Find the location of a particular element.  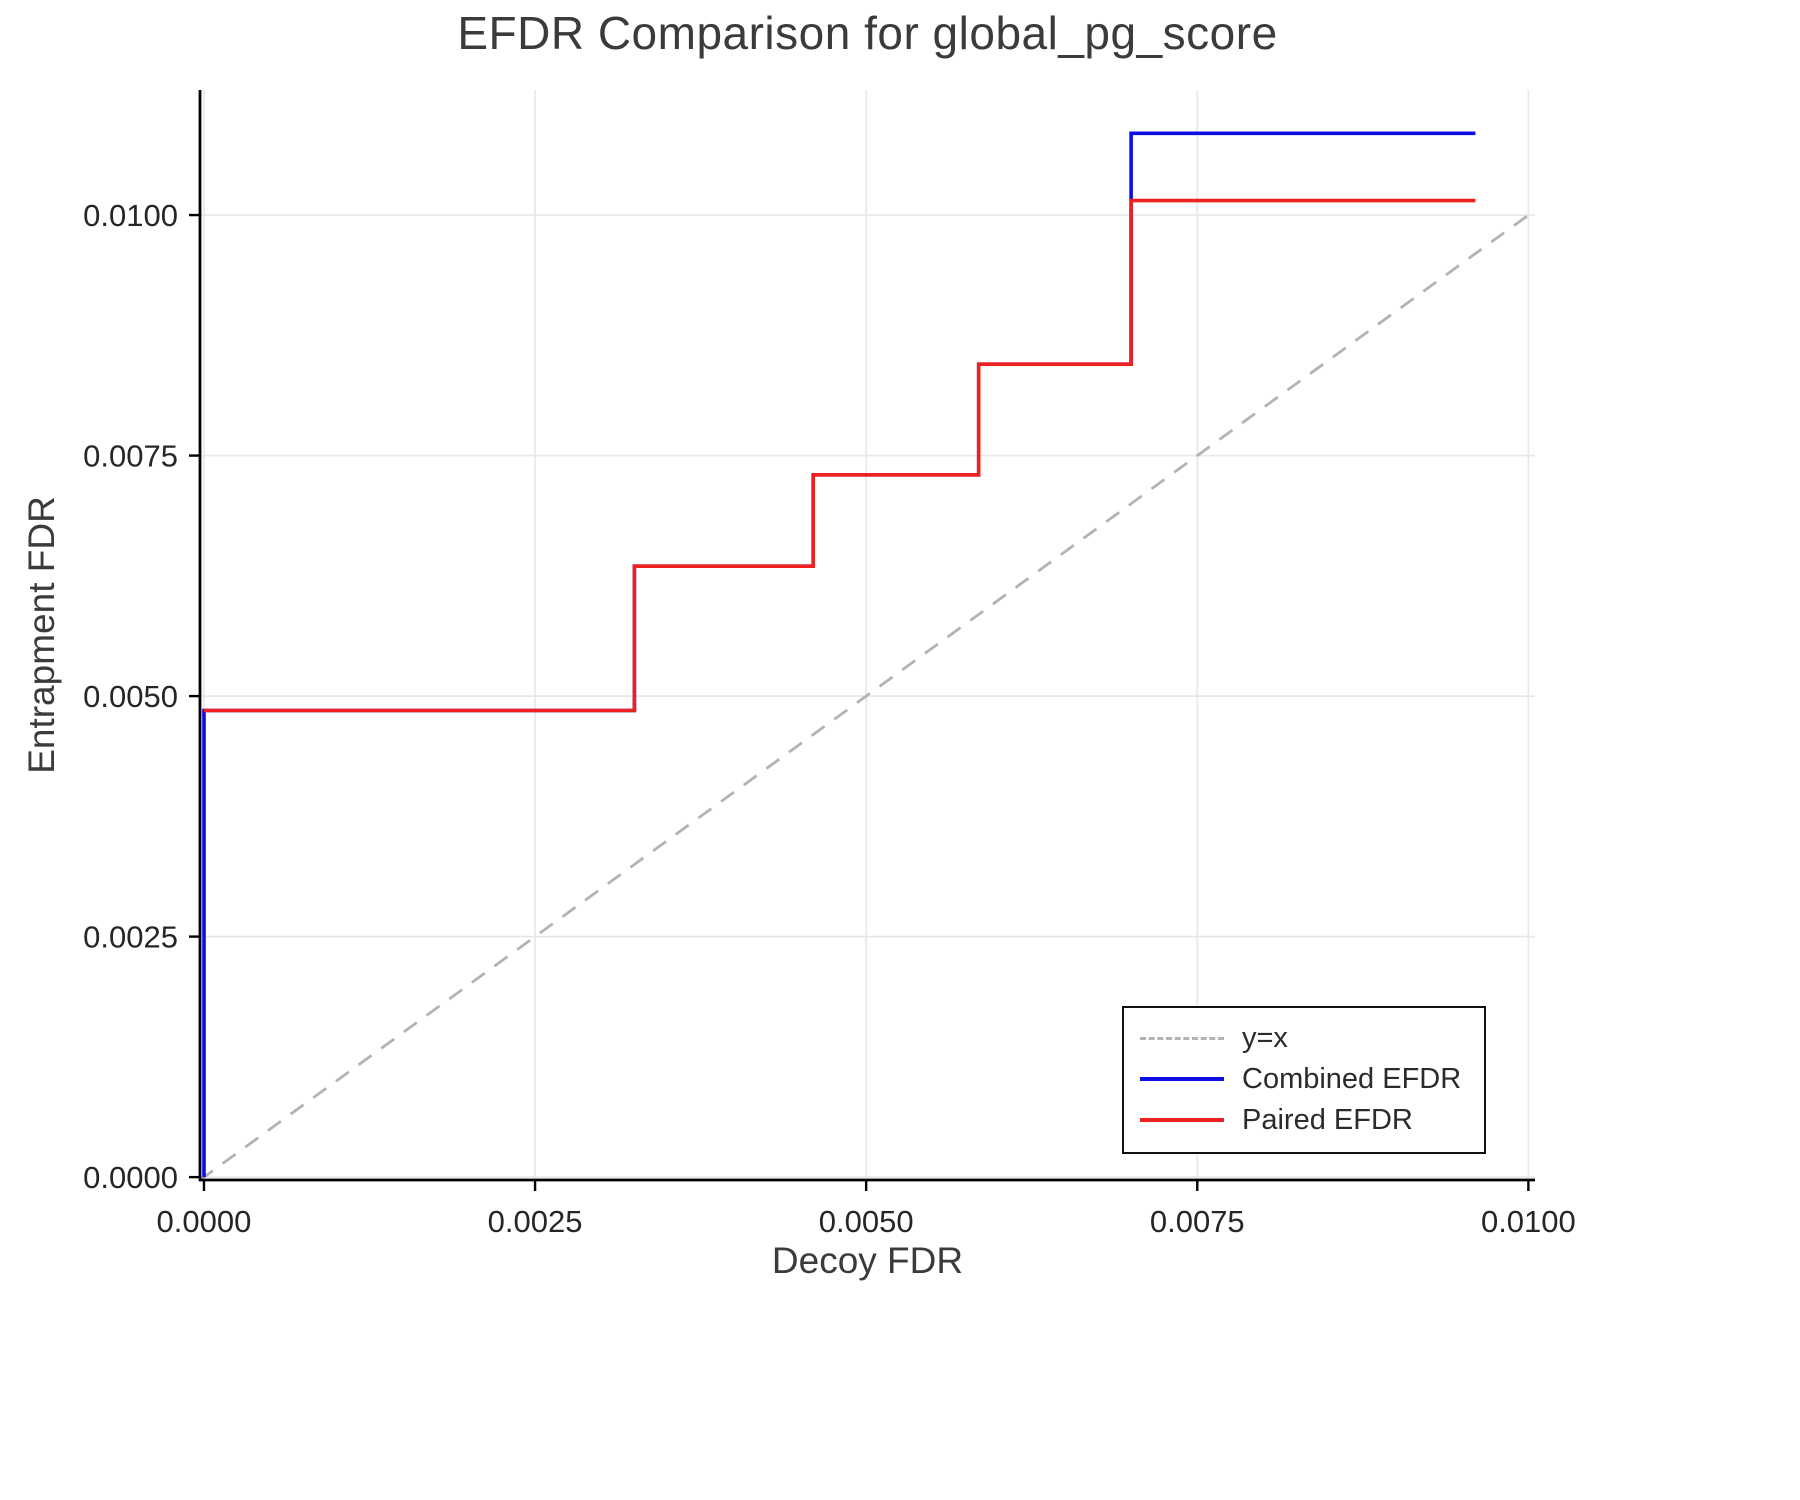

legend-item: Paired EFDR is located at coordinates (1304, 1120).